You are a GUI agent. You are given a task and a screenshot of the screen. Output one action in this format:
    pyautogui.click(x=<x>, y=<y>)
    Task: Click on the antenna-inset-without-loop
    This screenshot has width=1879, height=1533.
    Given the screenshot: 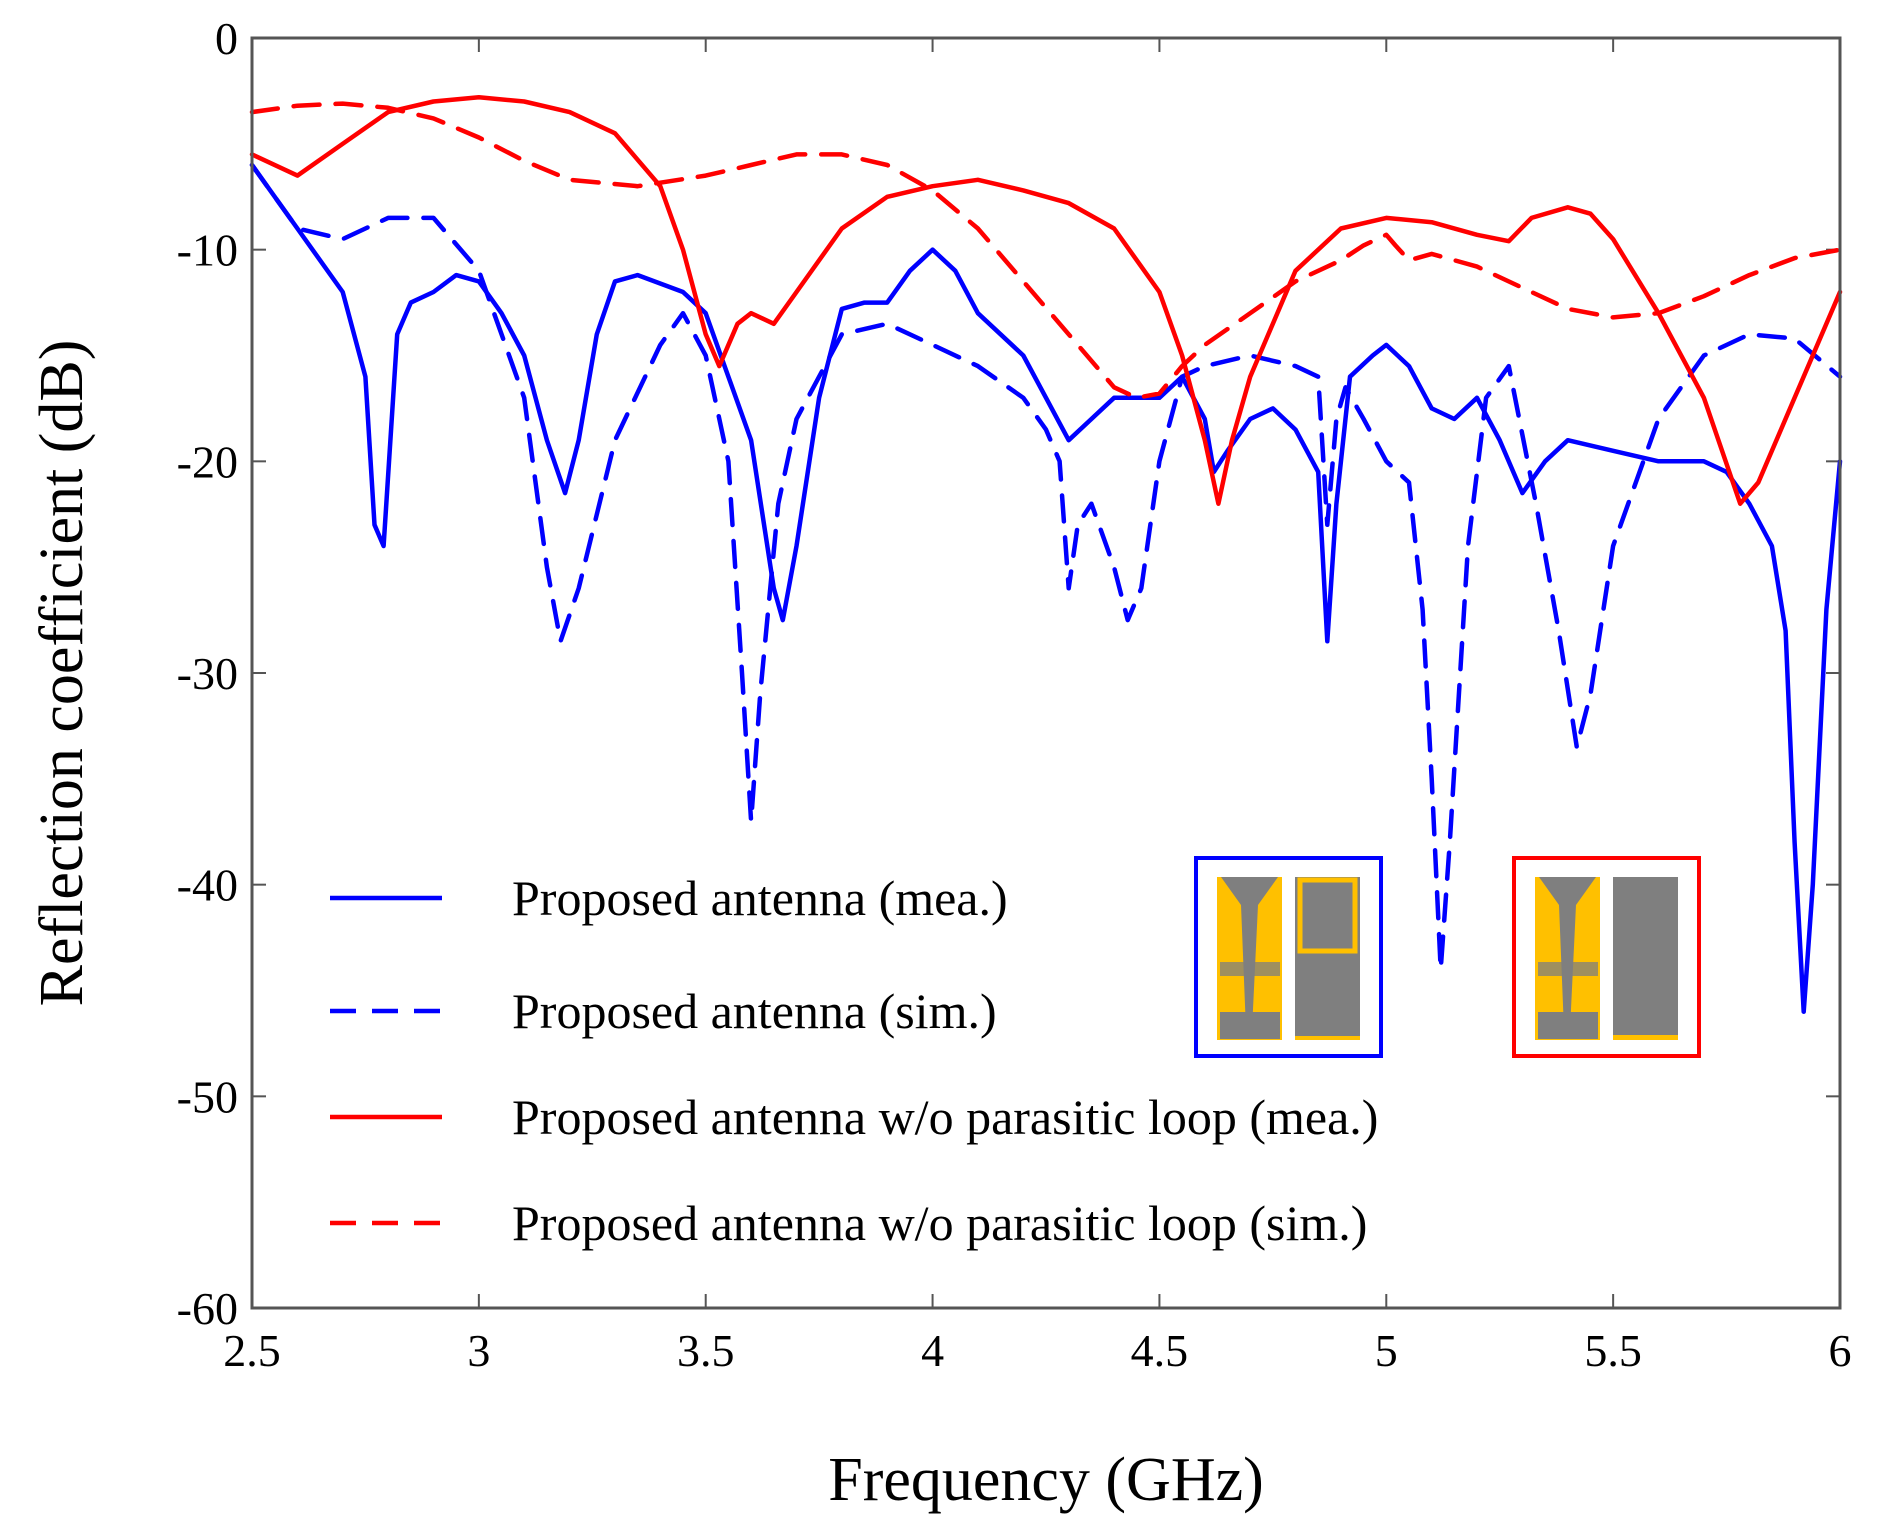 What is the action you would take?
    pyautogui.click(x=1606, y=957)
    